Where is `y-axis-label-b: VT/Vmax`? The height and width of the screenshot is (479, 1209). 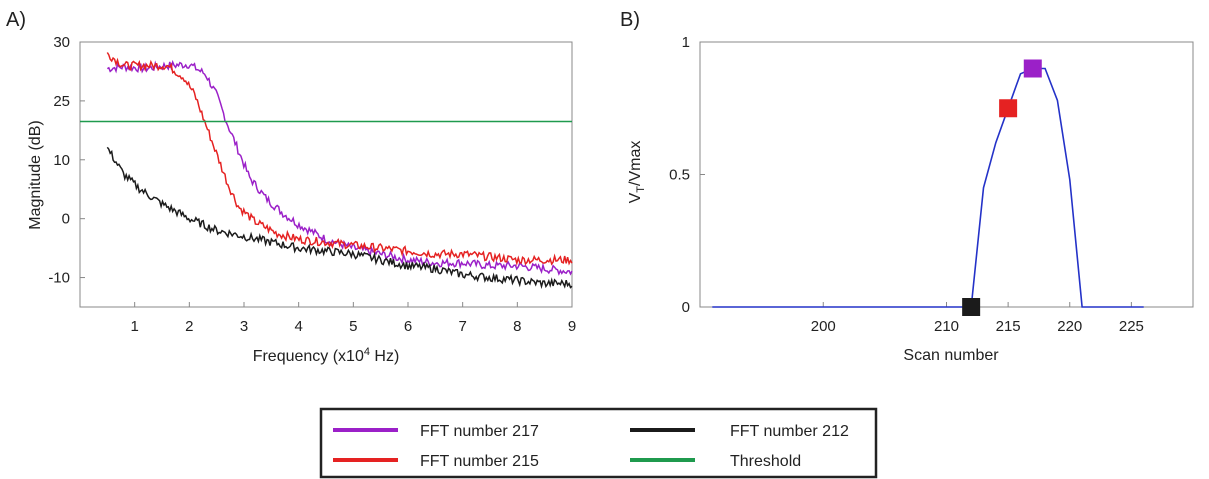 y-axis-label-b: VT/Vmax is located at coordinates (637, 172).